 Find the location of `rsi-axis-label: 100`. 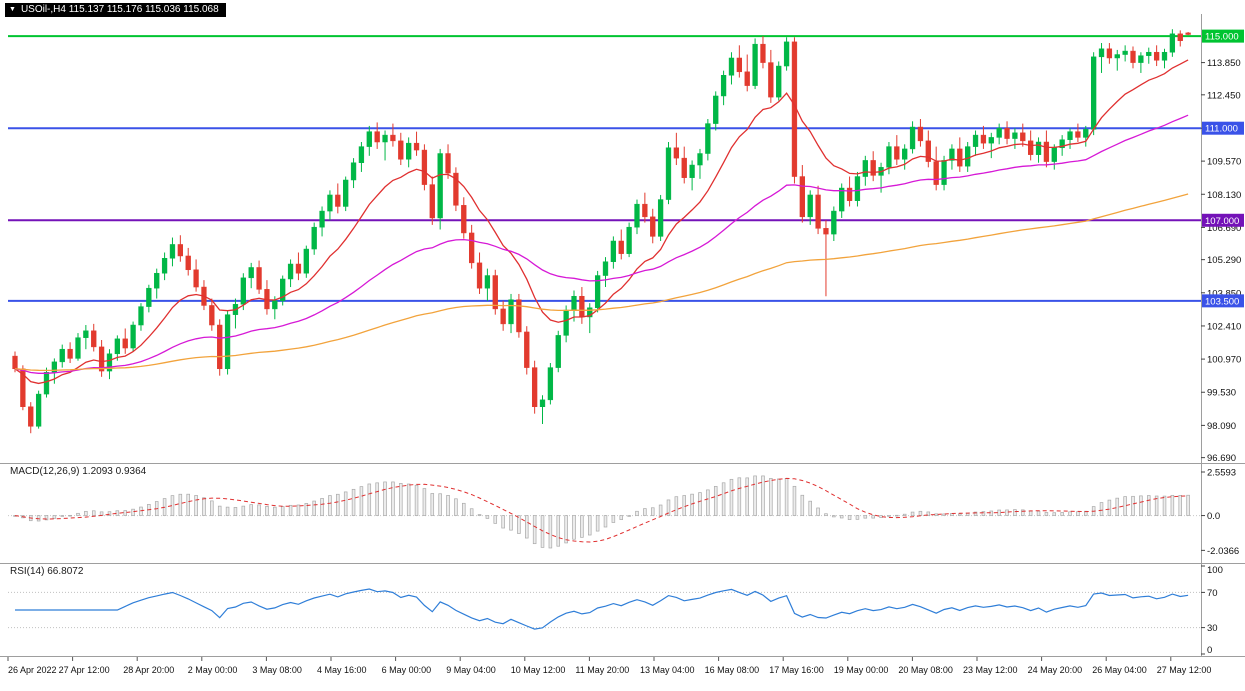

rsi-axis-label: 100 is located at coordinates (1215, 570).